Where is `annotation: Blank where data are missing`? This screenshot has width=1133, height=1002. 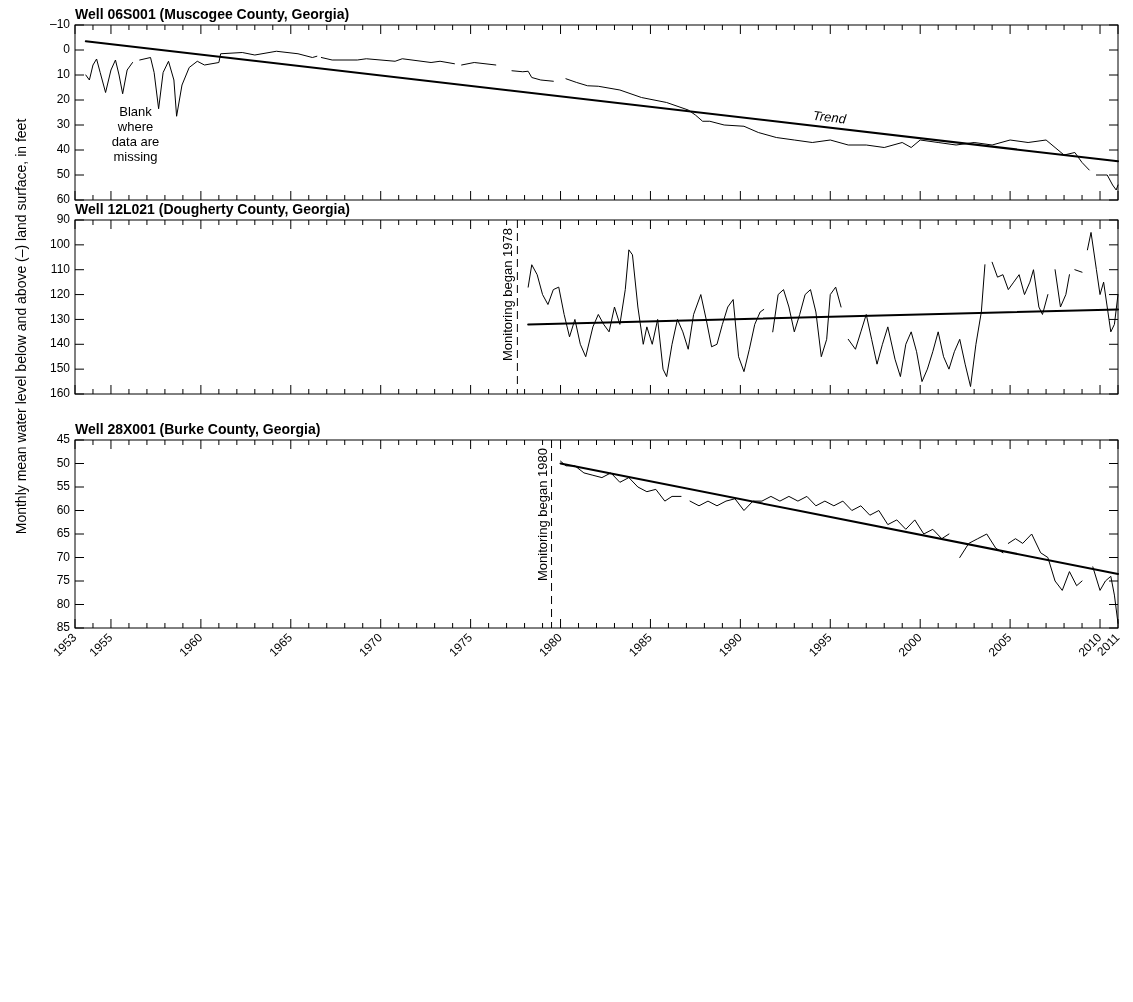
annotation: Blank where data are missing is located at coordinates (135, 134).